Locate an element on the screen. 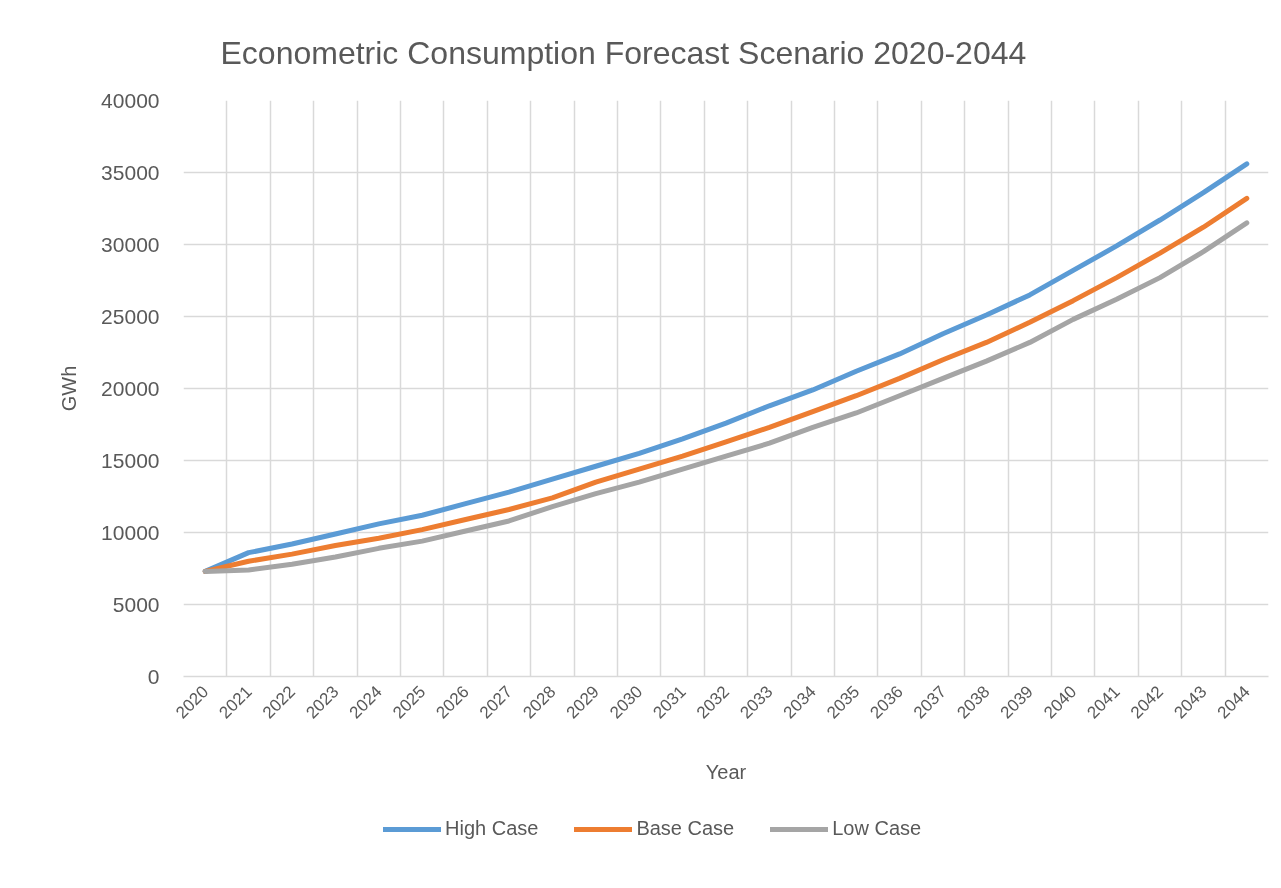 This screenshot has width=1281, height=888. legend-label: Base Case is located at coordinates (685, 828).